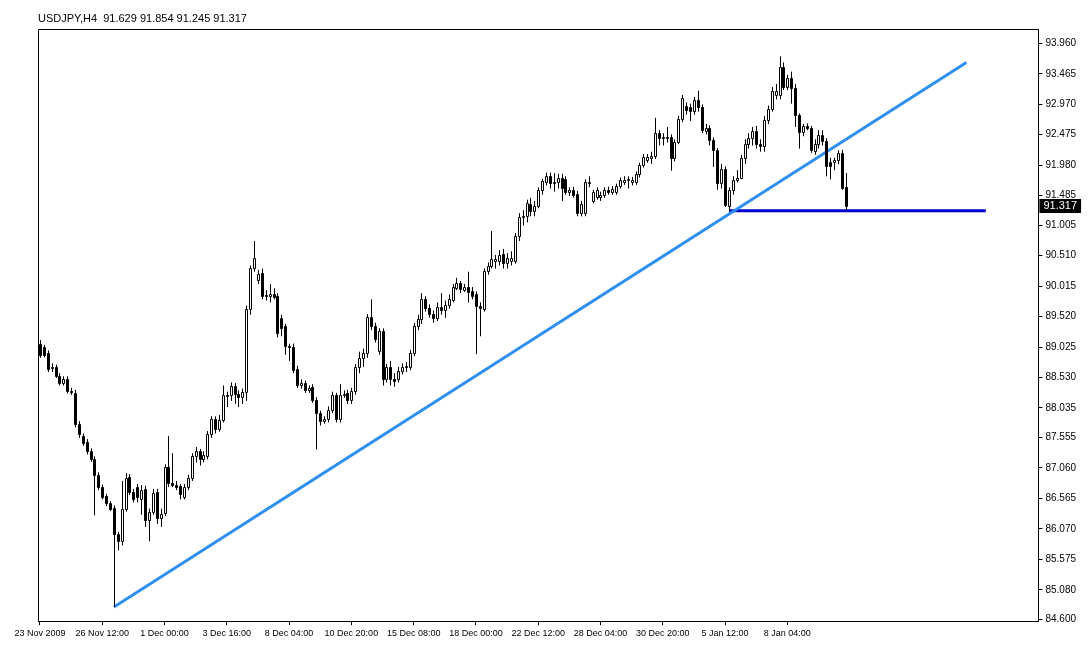 The image size is (1091, 652). What do you see at coordinates (1061, 134) in the screenshot?
I see `y-tick-label: 92.475` at bounding box center [1061, 134].